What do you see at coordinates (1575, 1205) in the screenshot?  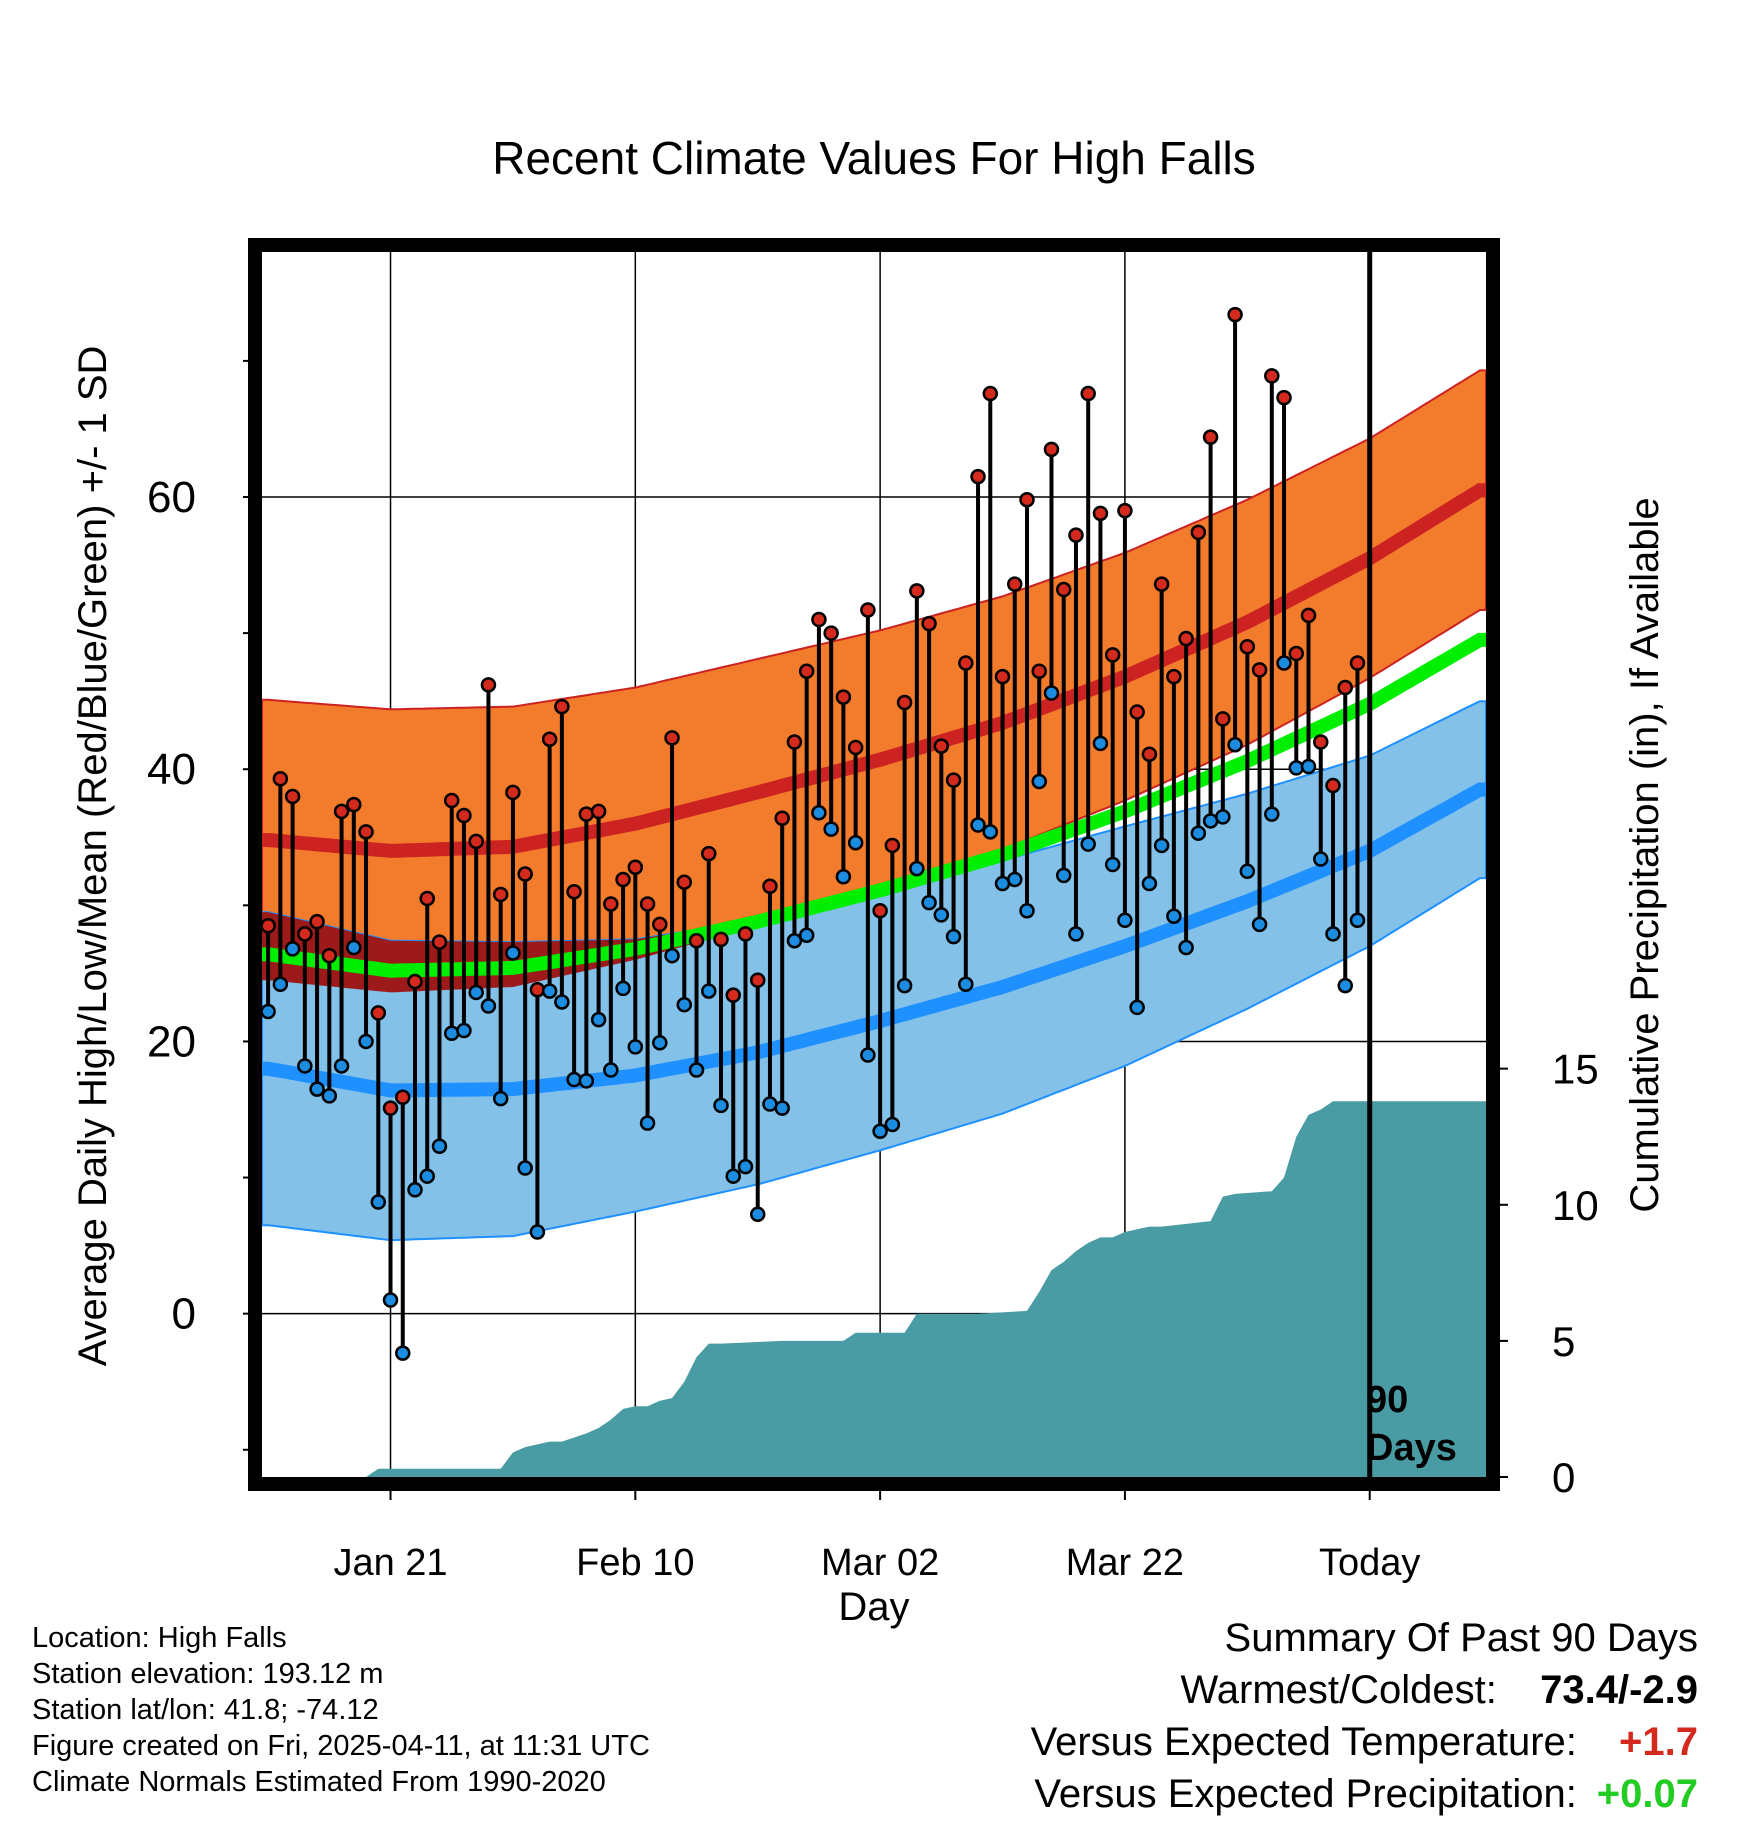 I see `y2-tick-label: 10` at bounding box center [1575, 1205].